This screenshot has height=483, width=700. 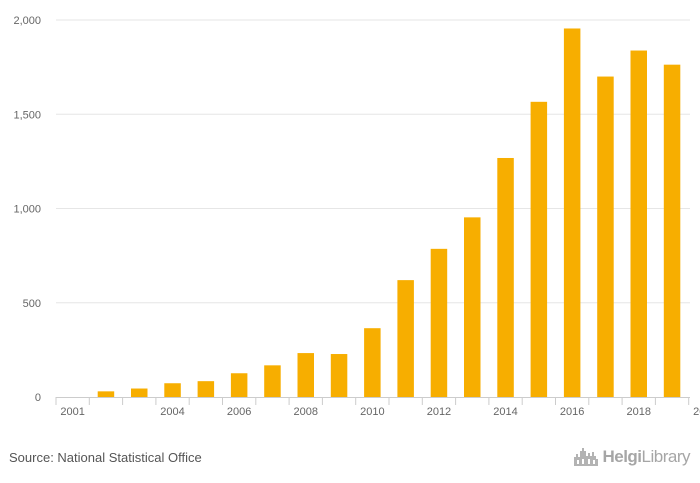 What do you see at coordinates (439, 412) in the screenshot?
I see `x-tick-label: 2012` at bounding box center [439, 412].